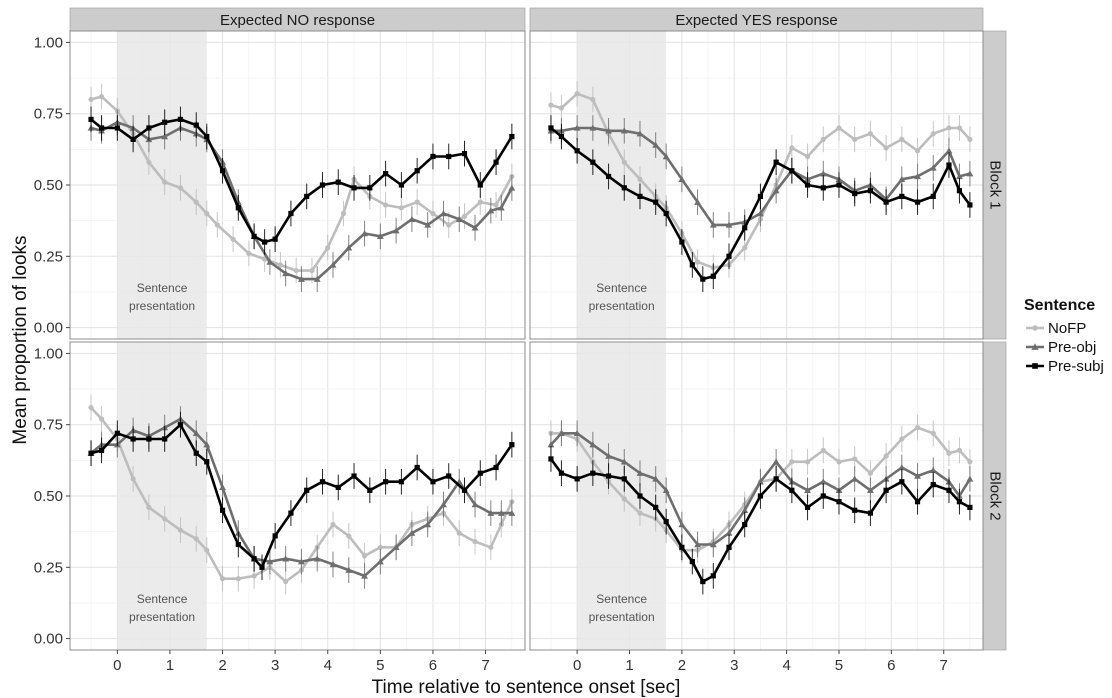 The height and width of the screenshot is (698, 1112). I want to click on y-tick-label: 0.75, so click(48, 425).